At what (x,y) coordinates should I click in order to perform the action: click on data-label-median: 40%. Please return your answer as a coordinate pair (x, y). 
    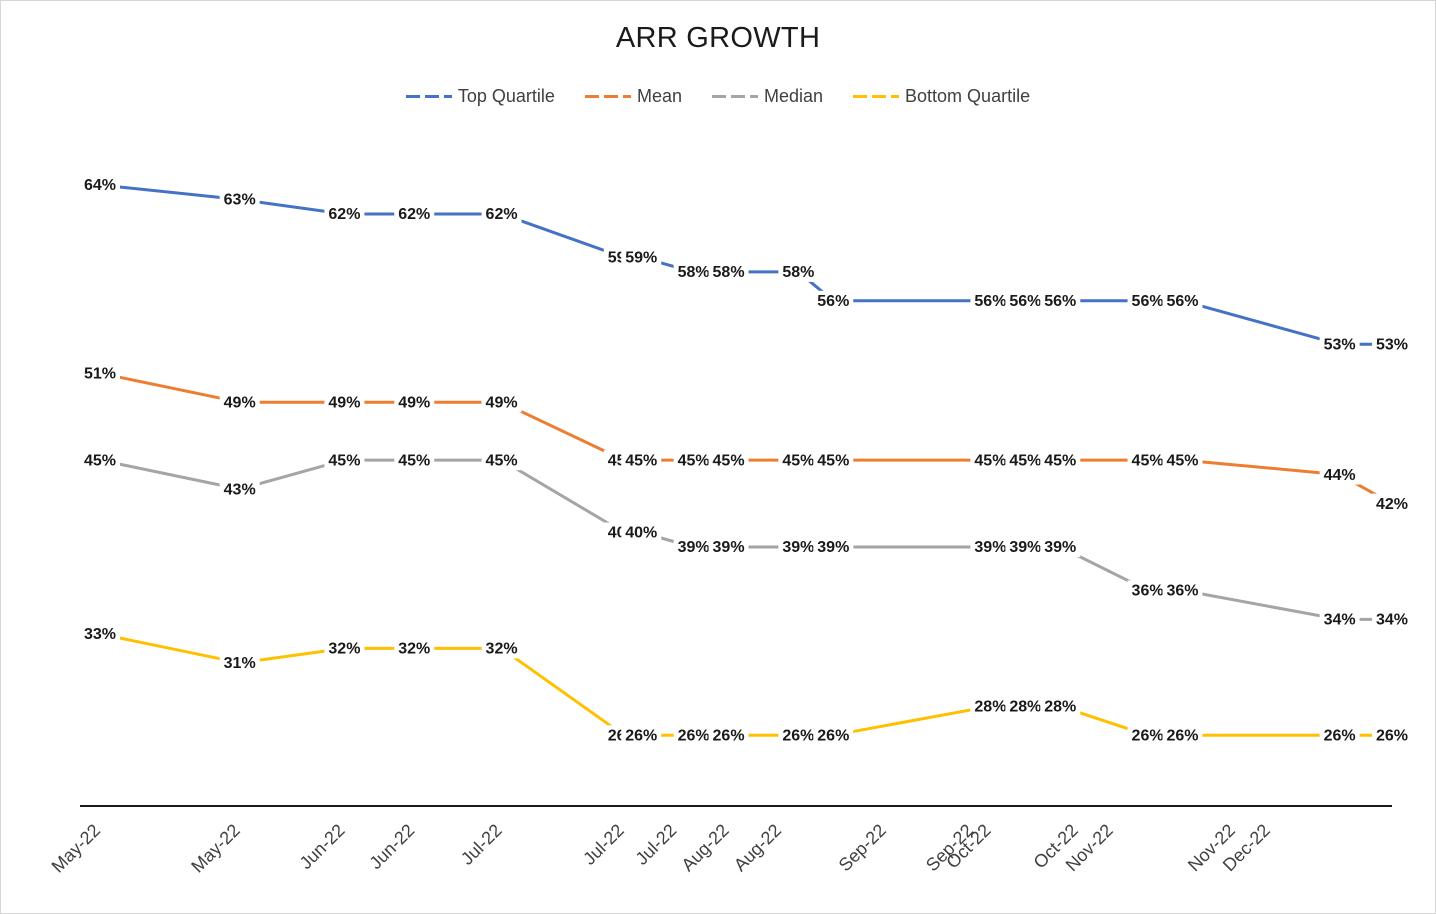
    Looking at the image, I should click on (641, 533).